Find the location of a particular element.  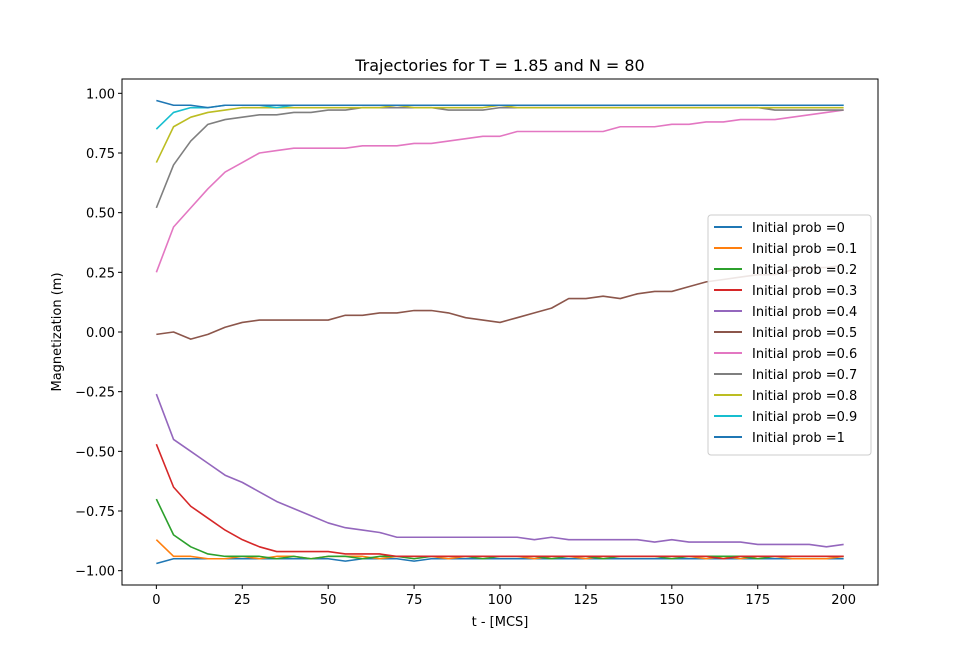

legend-entry-label: Initial prob =0.6 is located at coordinates (804, 354).